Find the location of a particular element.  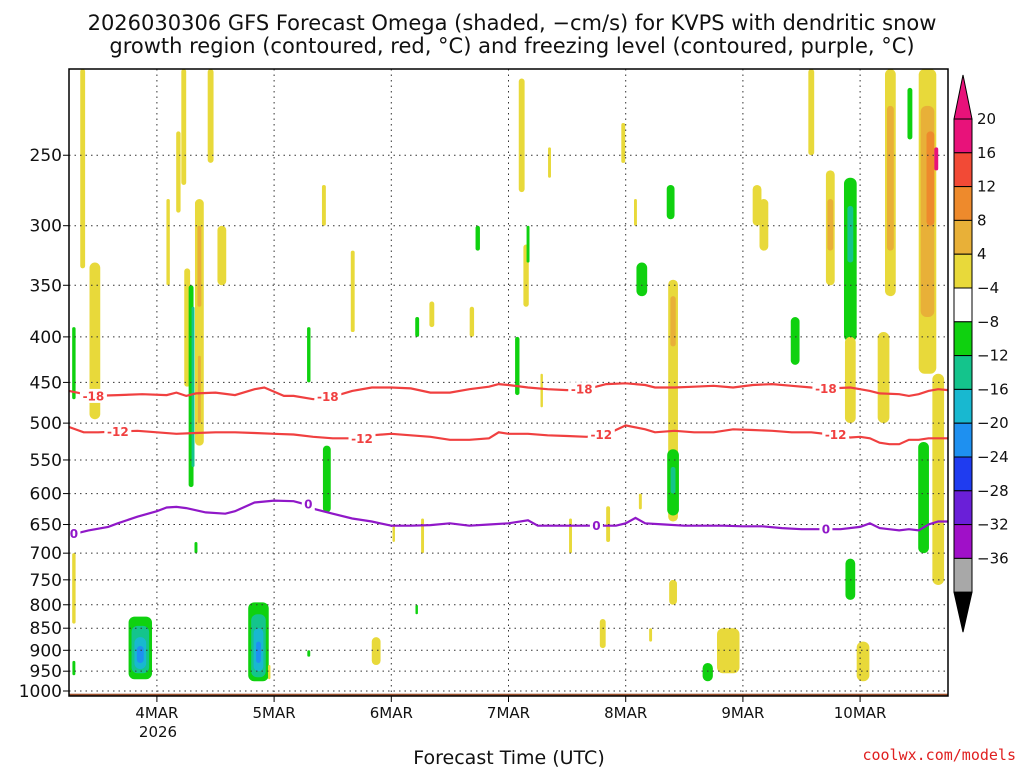

colorbar-label: 16 is located at coordinates (986, 153).